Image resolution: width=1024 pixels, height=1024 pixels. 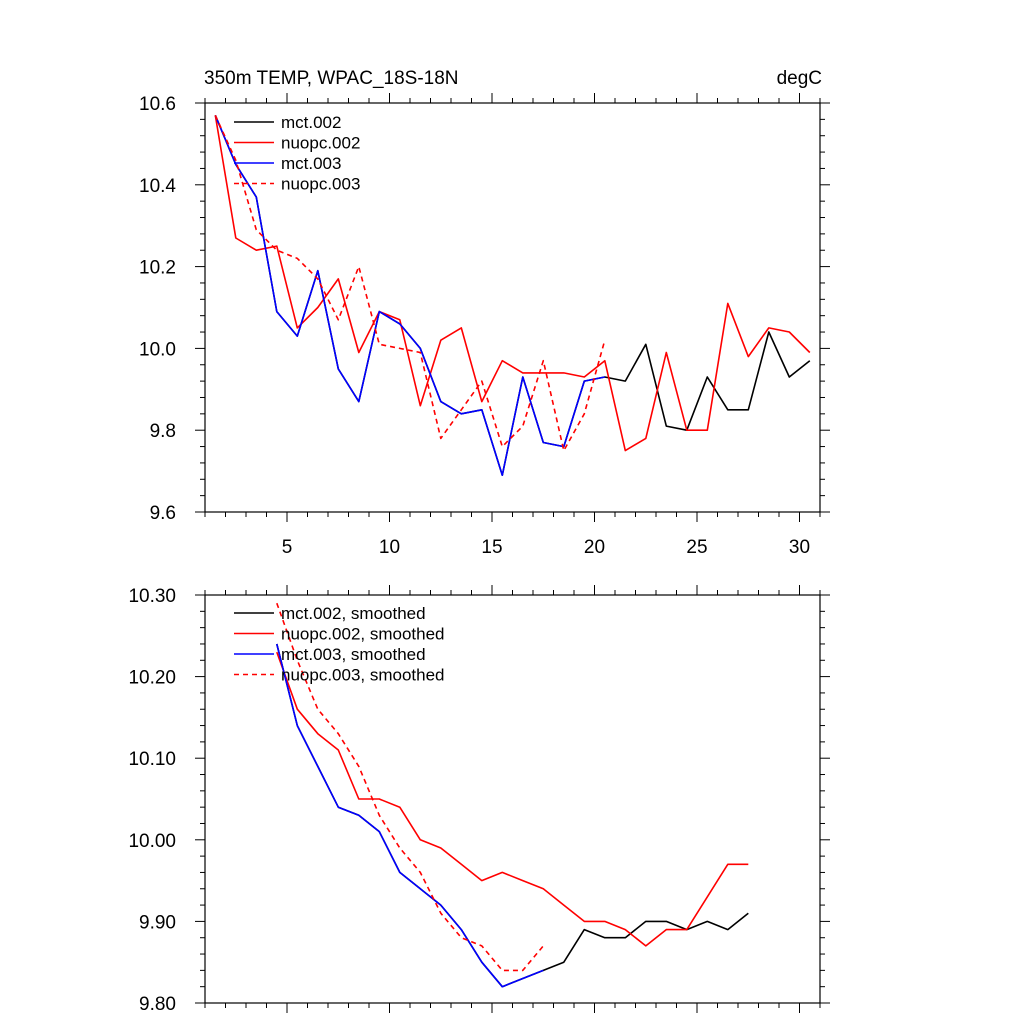 I want to click on legend-label: mct.003, so click(x=311, y=163).